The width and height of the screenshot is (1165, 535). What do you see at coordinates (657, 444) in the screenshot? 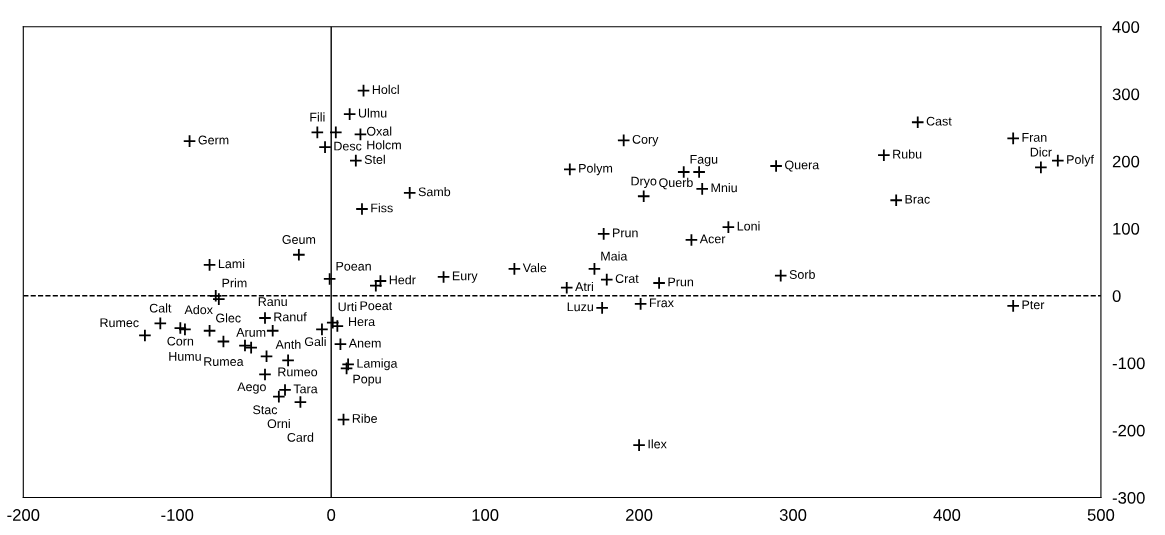
I see `annotation: Ilex` at bounding box center [657, 444].